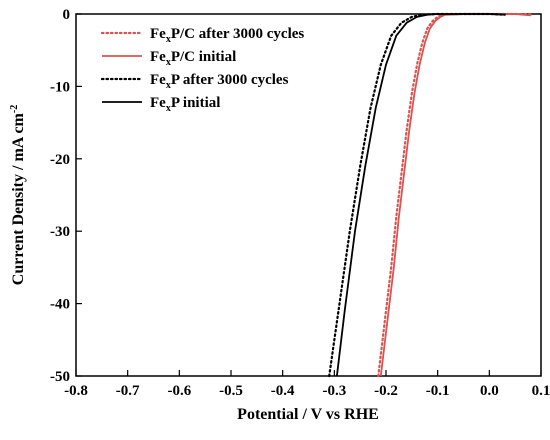  Describe the element at coordinates (334, 391) in the screenshot. I see `x-tick-label: -0.3` at that location.